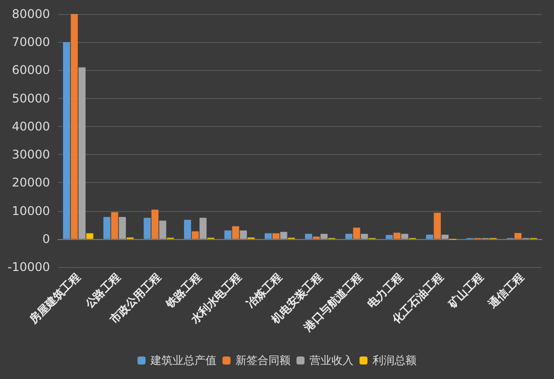 The height and width of the screenshot is (379, 554). I want to click on y-tick-label: 70000, so click(31, 42).